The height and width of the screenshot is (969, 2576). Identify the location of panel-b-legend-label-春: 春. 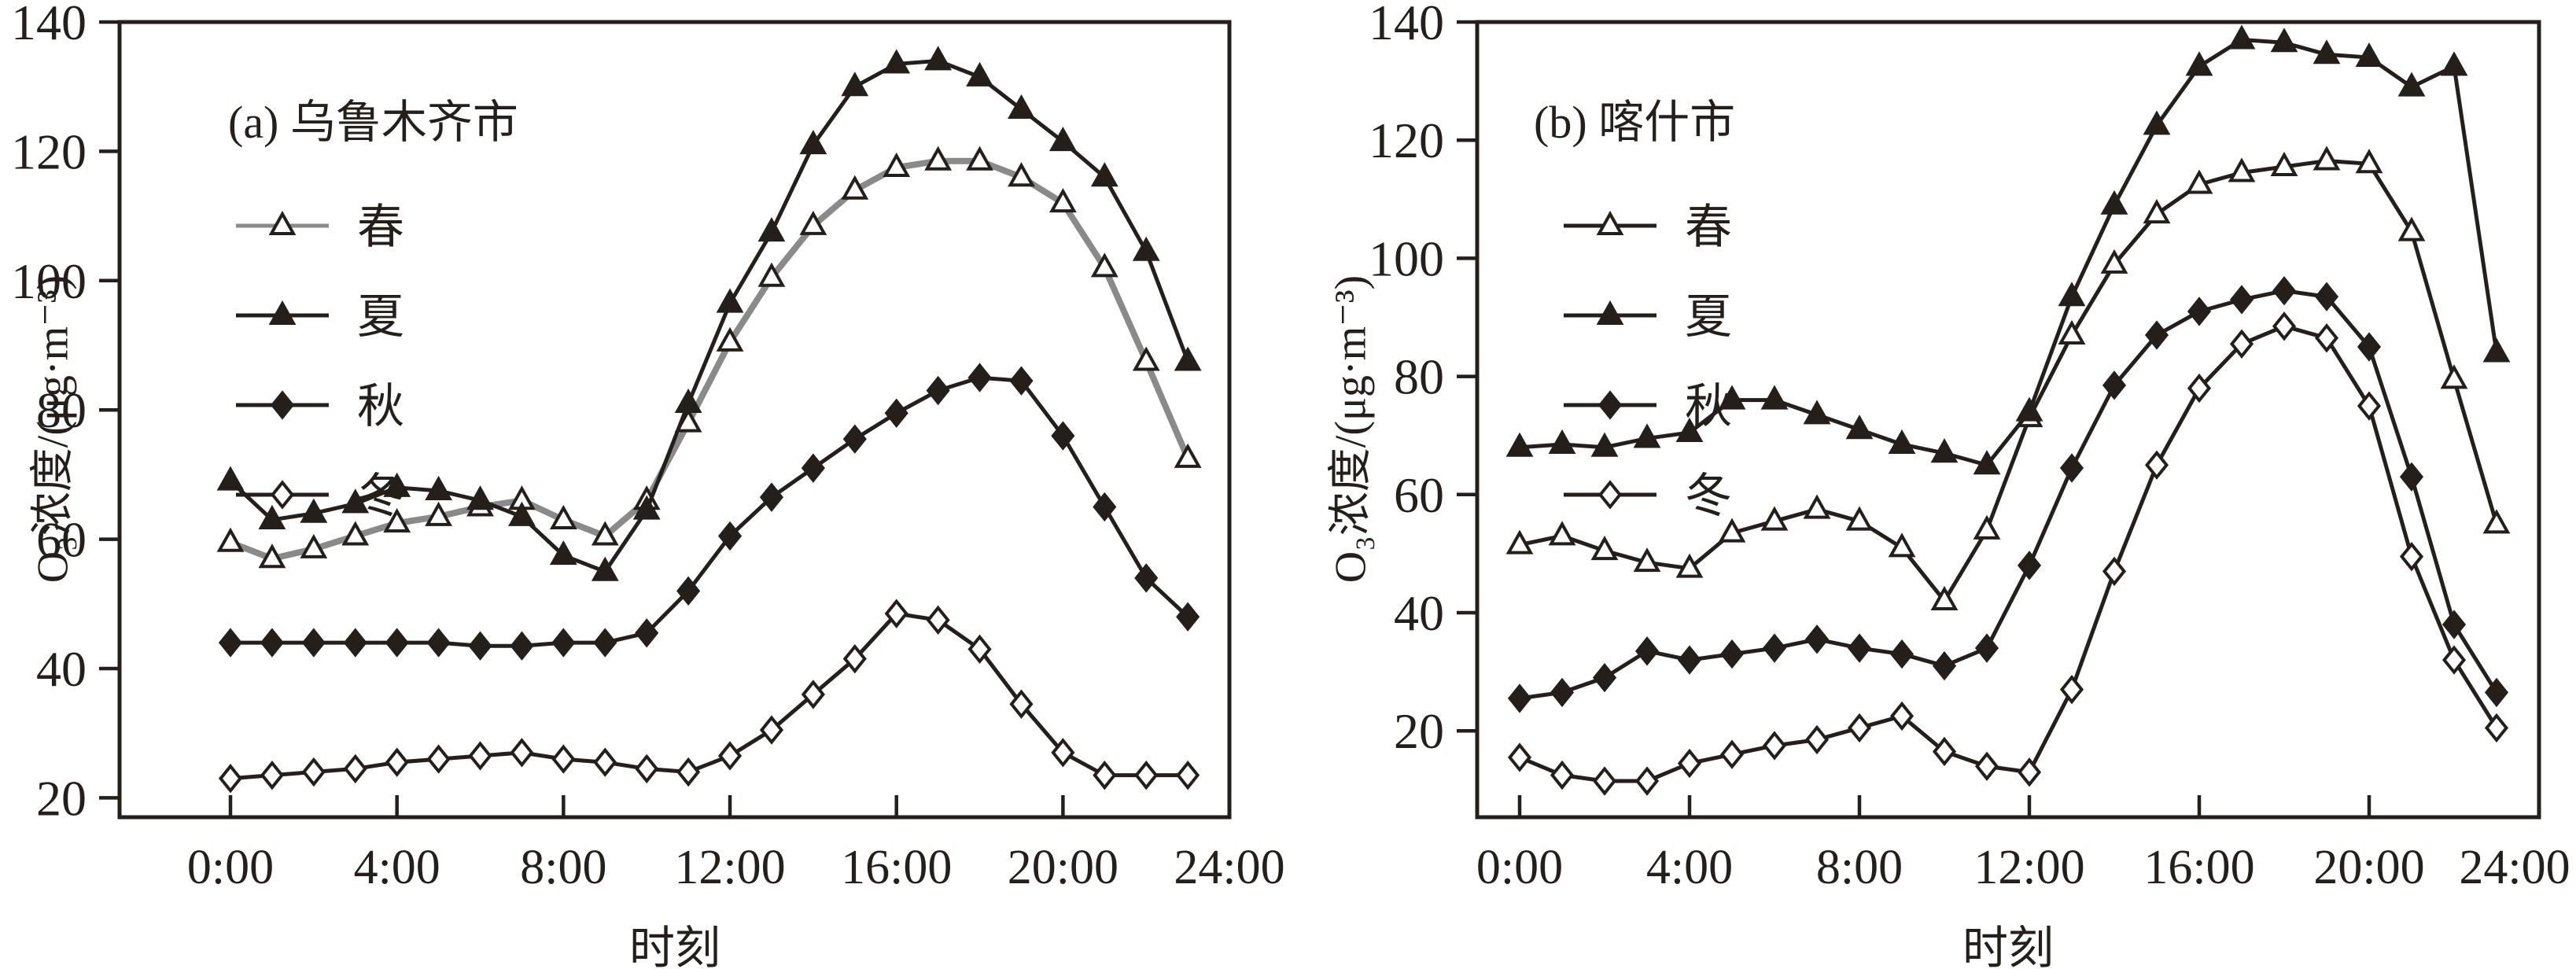
(1708, 227).